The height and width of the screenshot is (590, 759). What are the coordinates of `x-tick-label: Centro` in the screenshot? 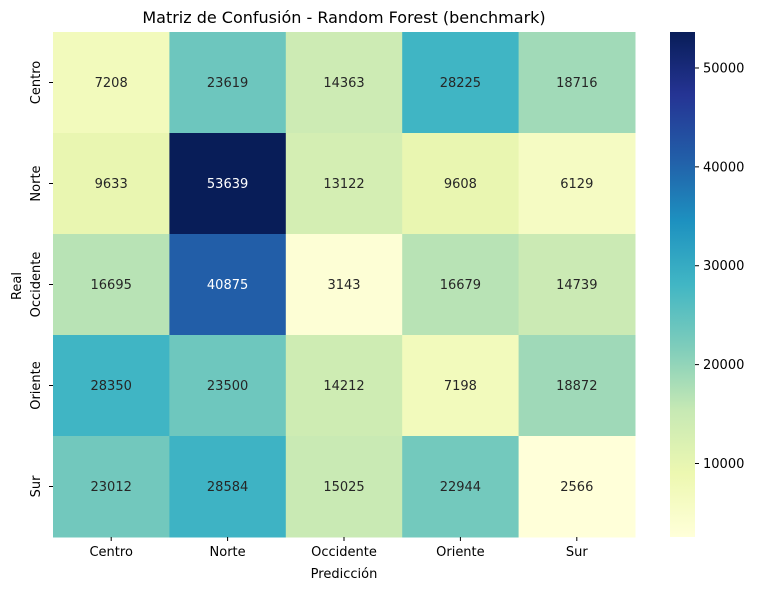 It's located at (110, 552).